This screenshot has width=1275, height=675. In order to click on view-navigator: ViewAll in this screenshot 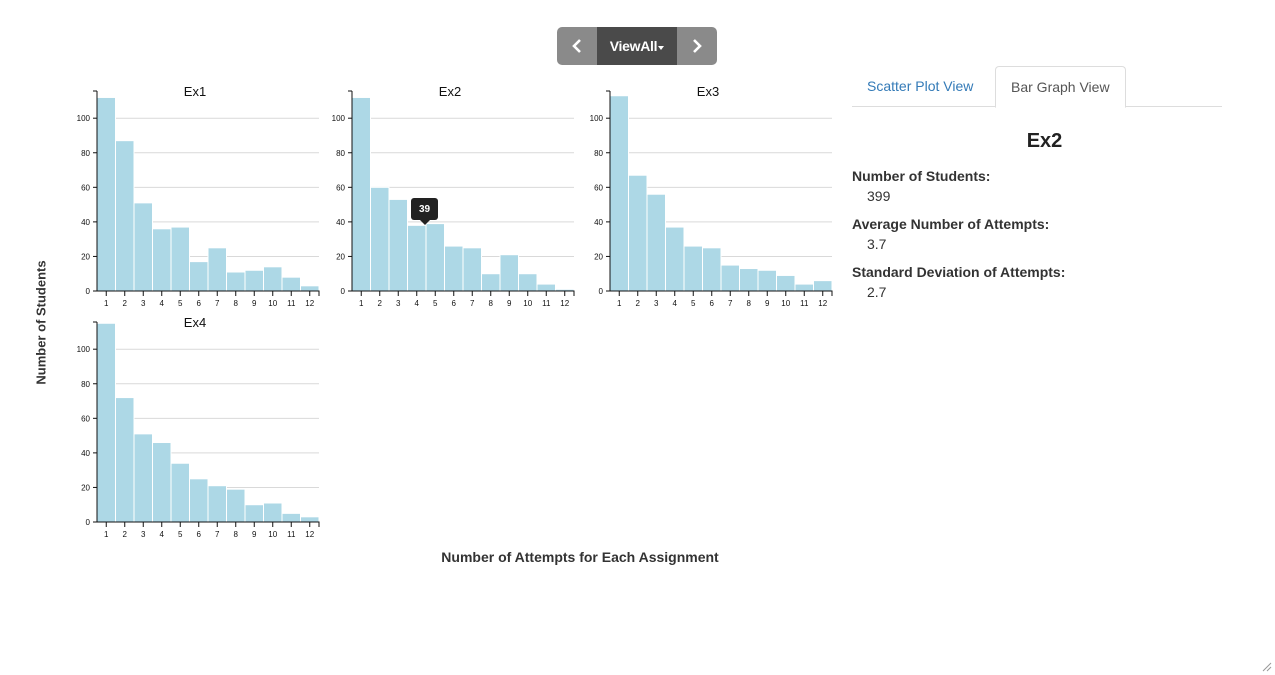, I will do `click(637, 46)`.